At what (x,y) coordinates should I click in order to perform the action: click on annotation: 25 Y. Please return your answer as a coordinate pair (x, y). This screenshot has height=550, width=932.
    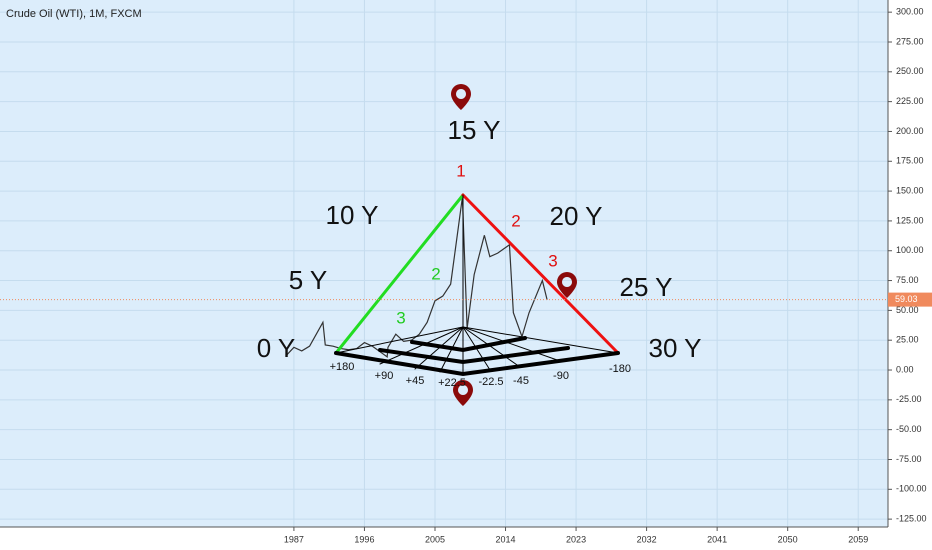
    Looking at the image, I should click on (645, 287).